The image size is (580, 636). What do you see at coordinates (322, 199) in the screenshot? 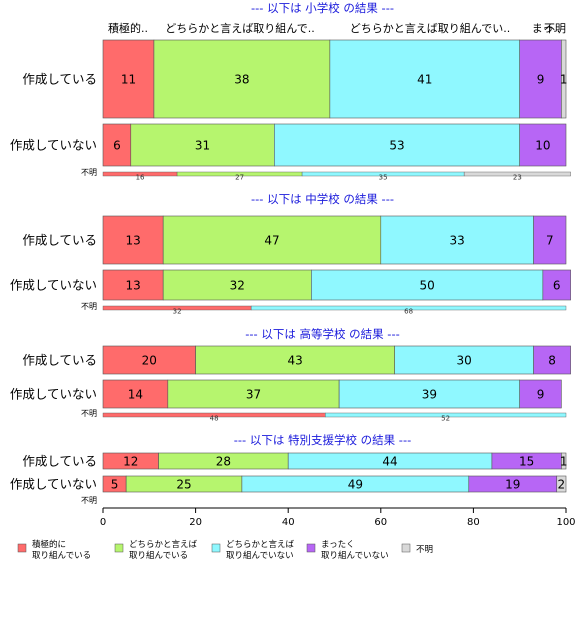
I see `panel-title: --- 以下は 中学校 の結果 ---` at bounding box center [322, 199].